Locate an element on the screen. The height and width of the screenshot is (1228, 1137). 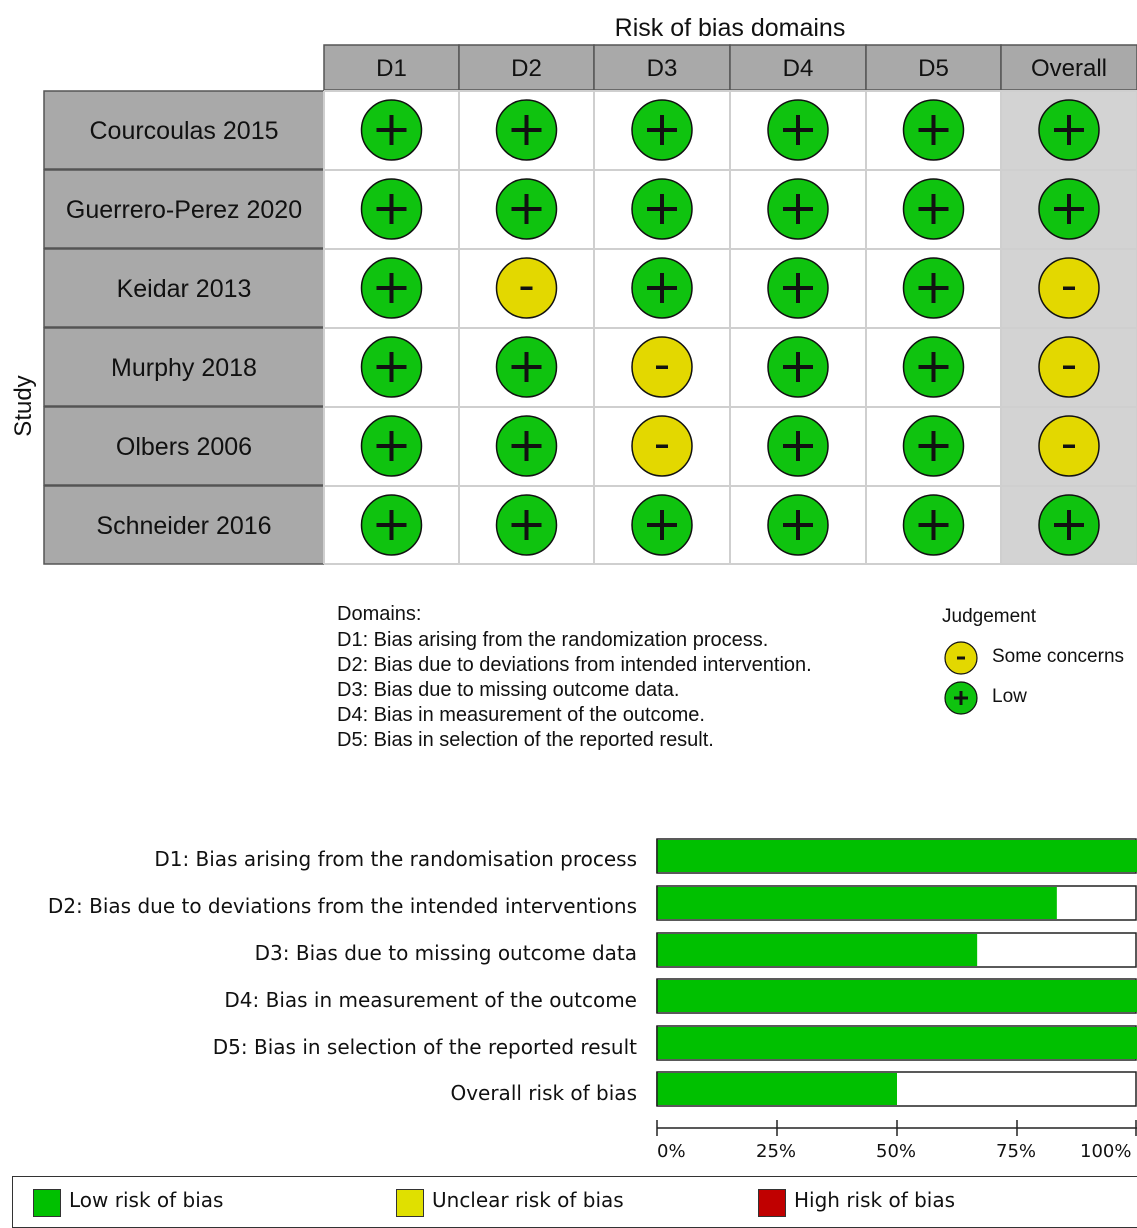
study-name: Courcoulas 2015 is located at coordinates (183, 131).